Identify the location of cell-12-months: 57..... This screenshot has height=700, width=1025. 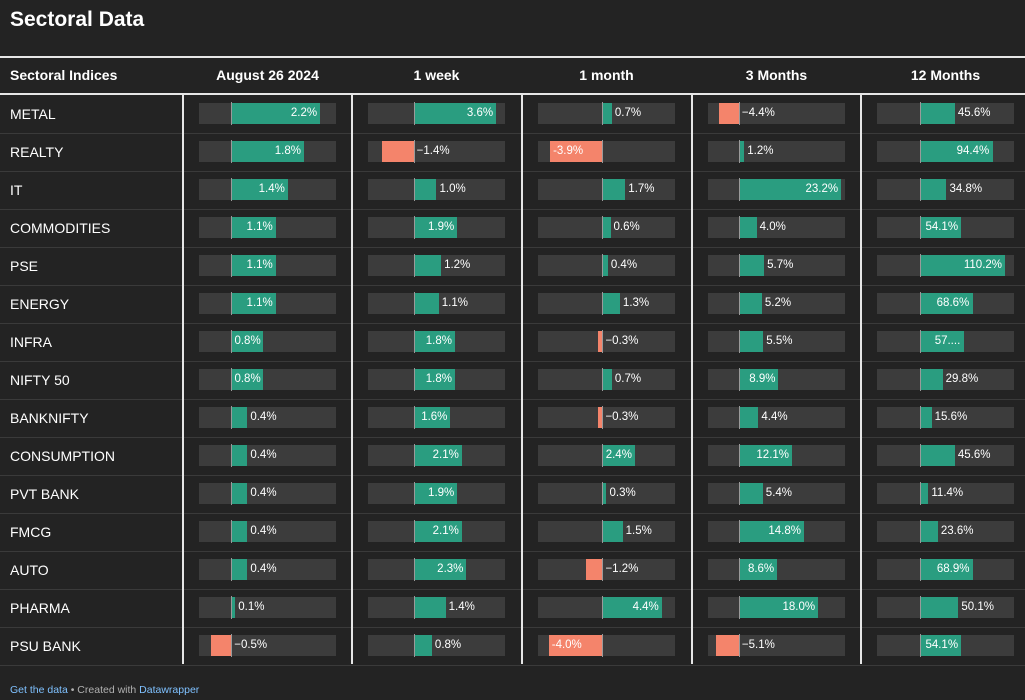
(943, 342).